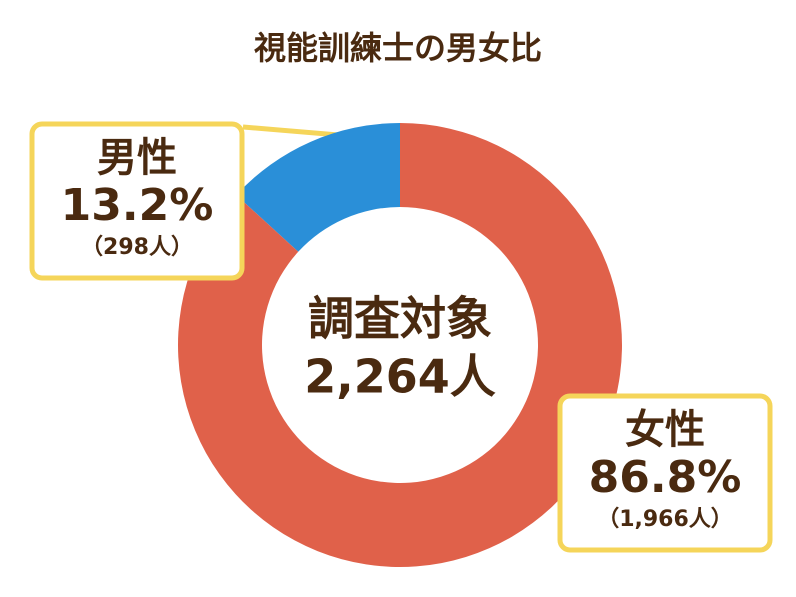 This screenshot has height=597, width=796. I want to click on value-label: 86.8%, so click(665, 477).